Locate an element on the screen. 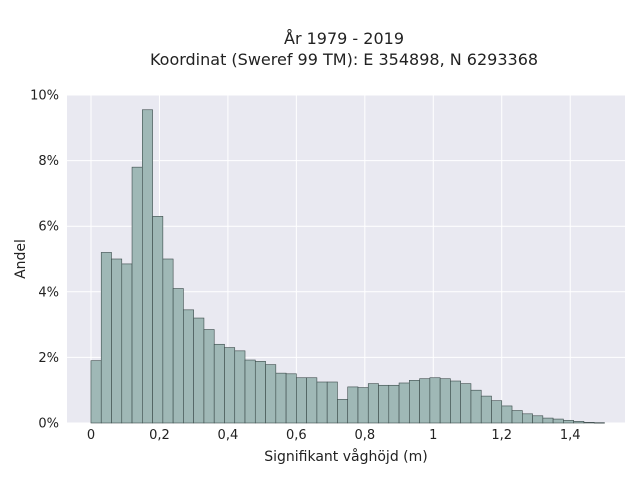 Image resolution: width=640 pixels, height=480 pixels. y-tick-label: 2% is located at coordinates (48, 358).